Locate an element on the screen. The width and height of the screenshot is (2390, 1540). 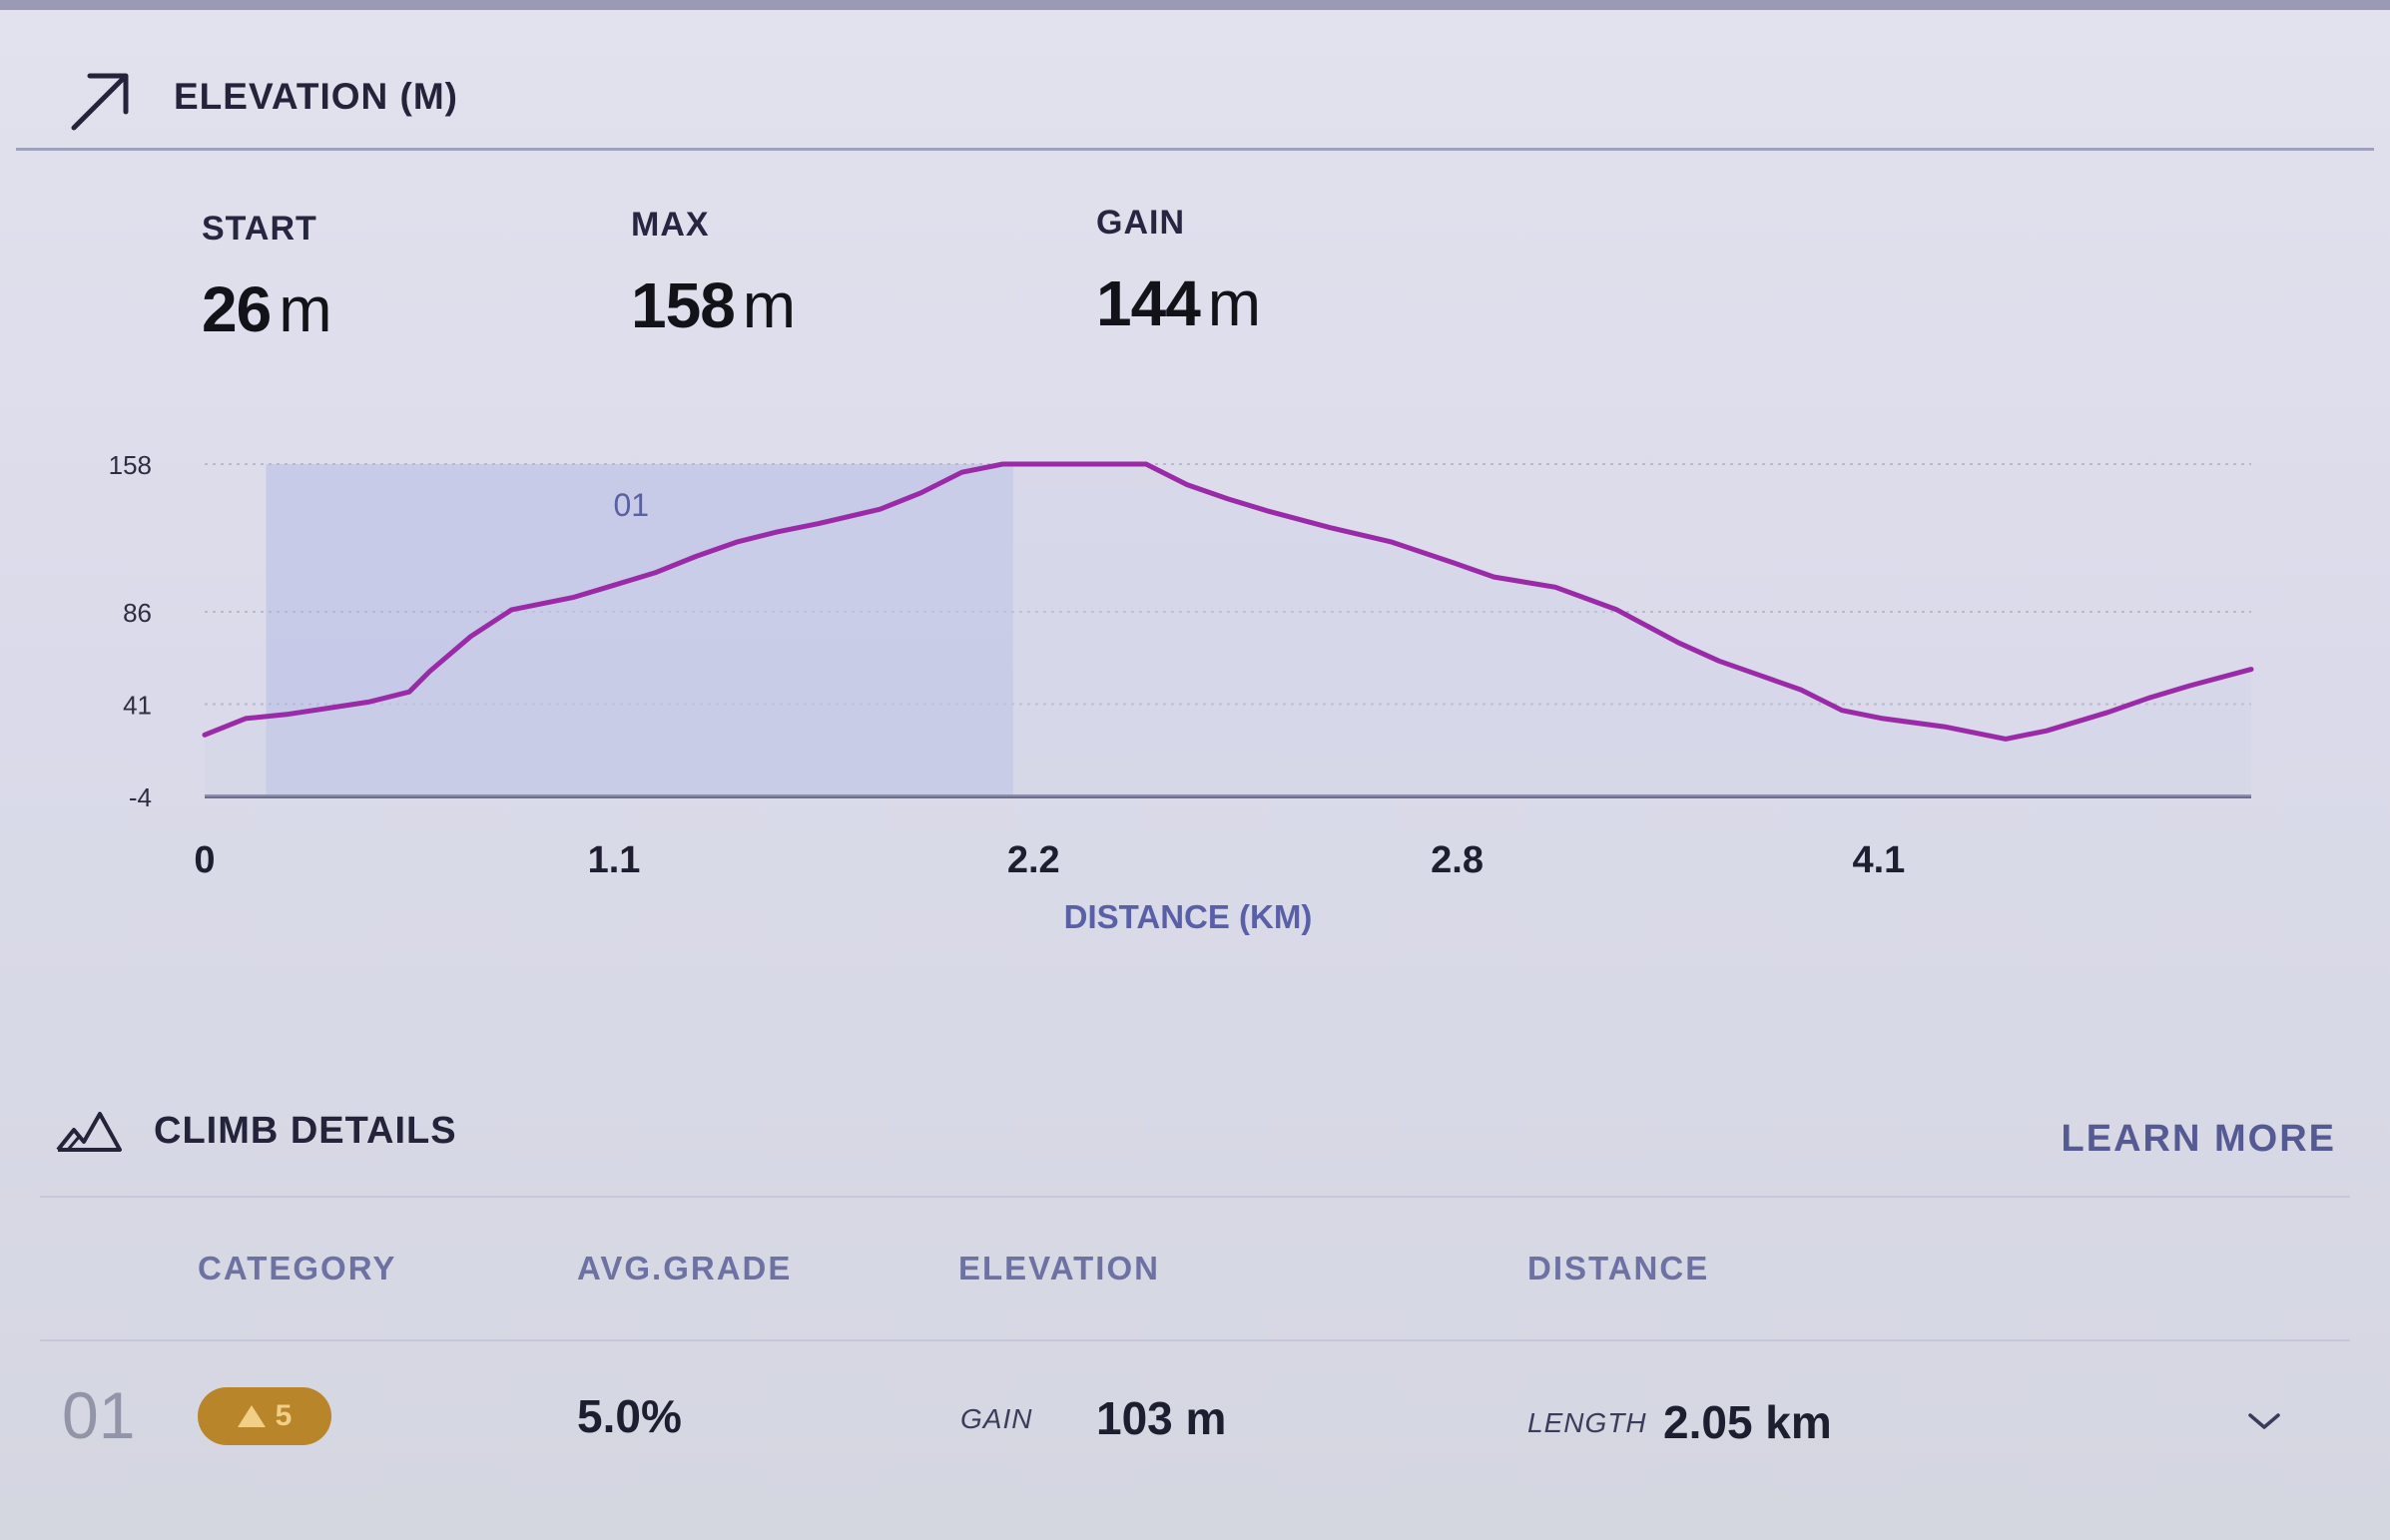
top-border is located at coordinates (1195, 5).